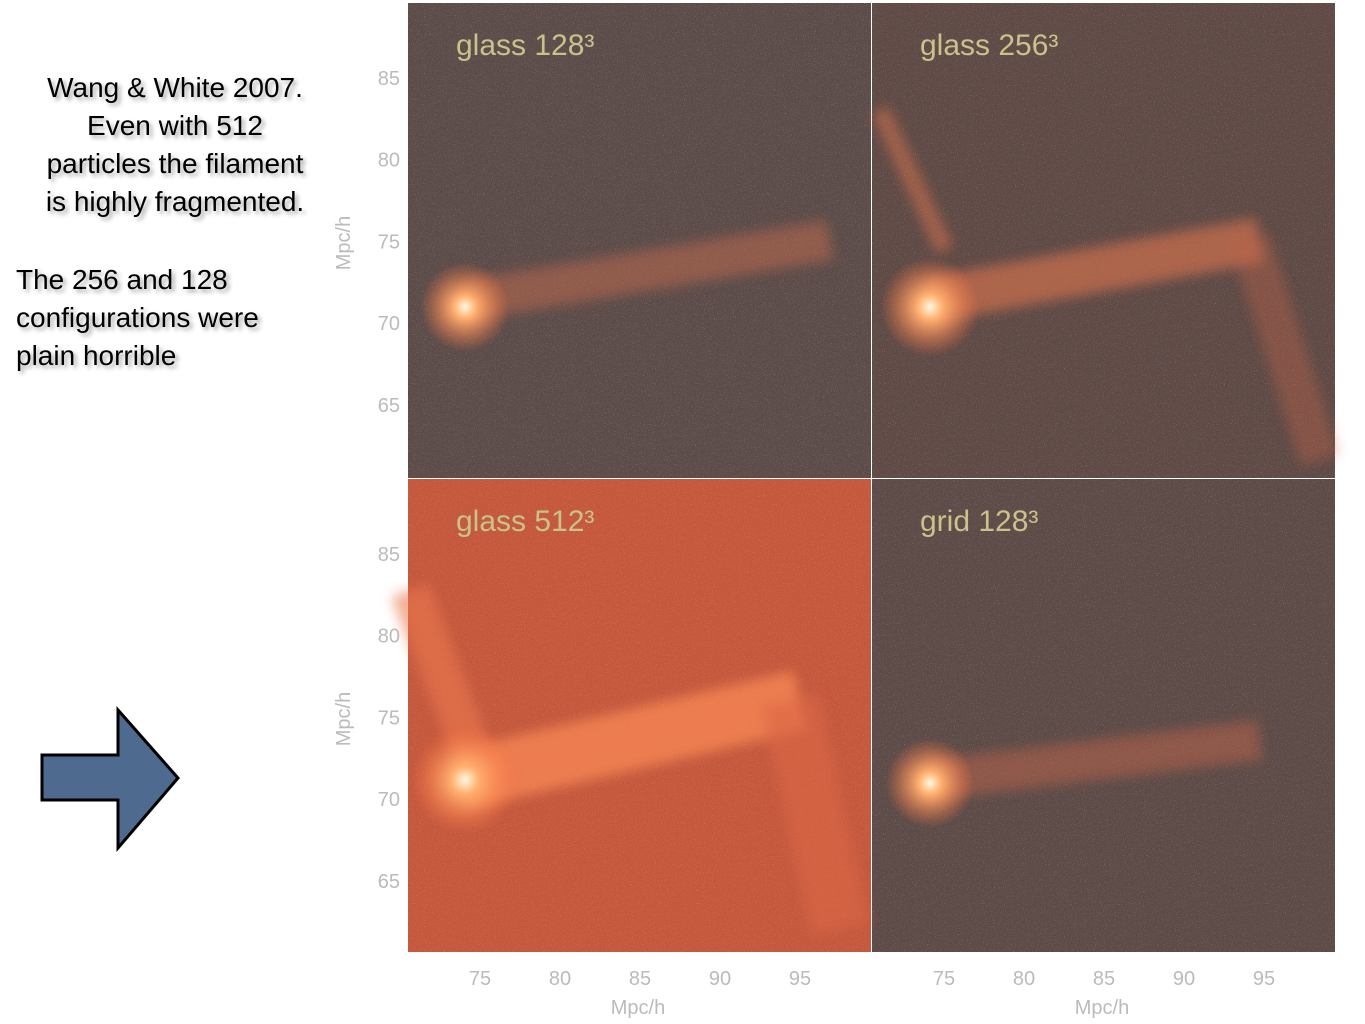 The width and height of the screenshot is (1365, 1024). What do you see at coordinates (175, 87) in the screenshot?
I see `slide-text: Wang & White 2007.` at bounding box center [175, 87].